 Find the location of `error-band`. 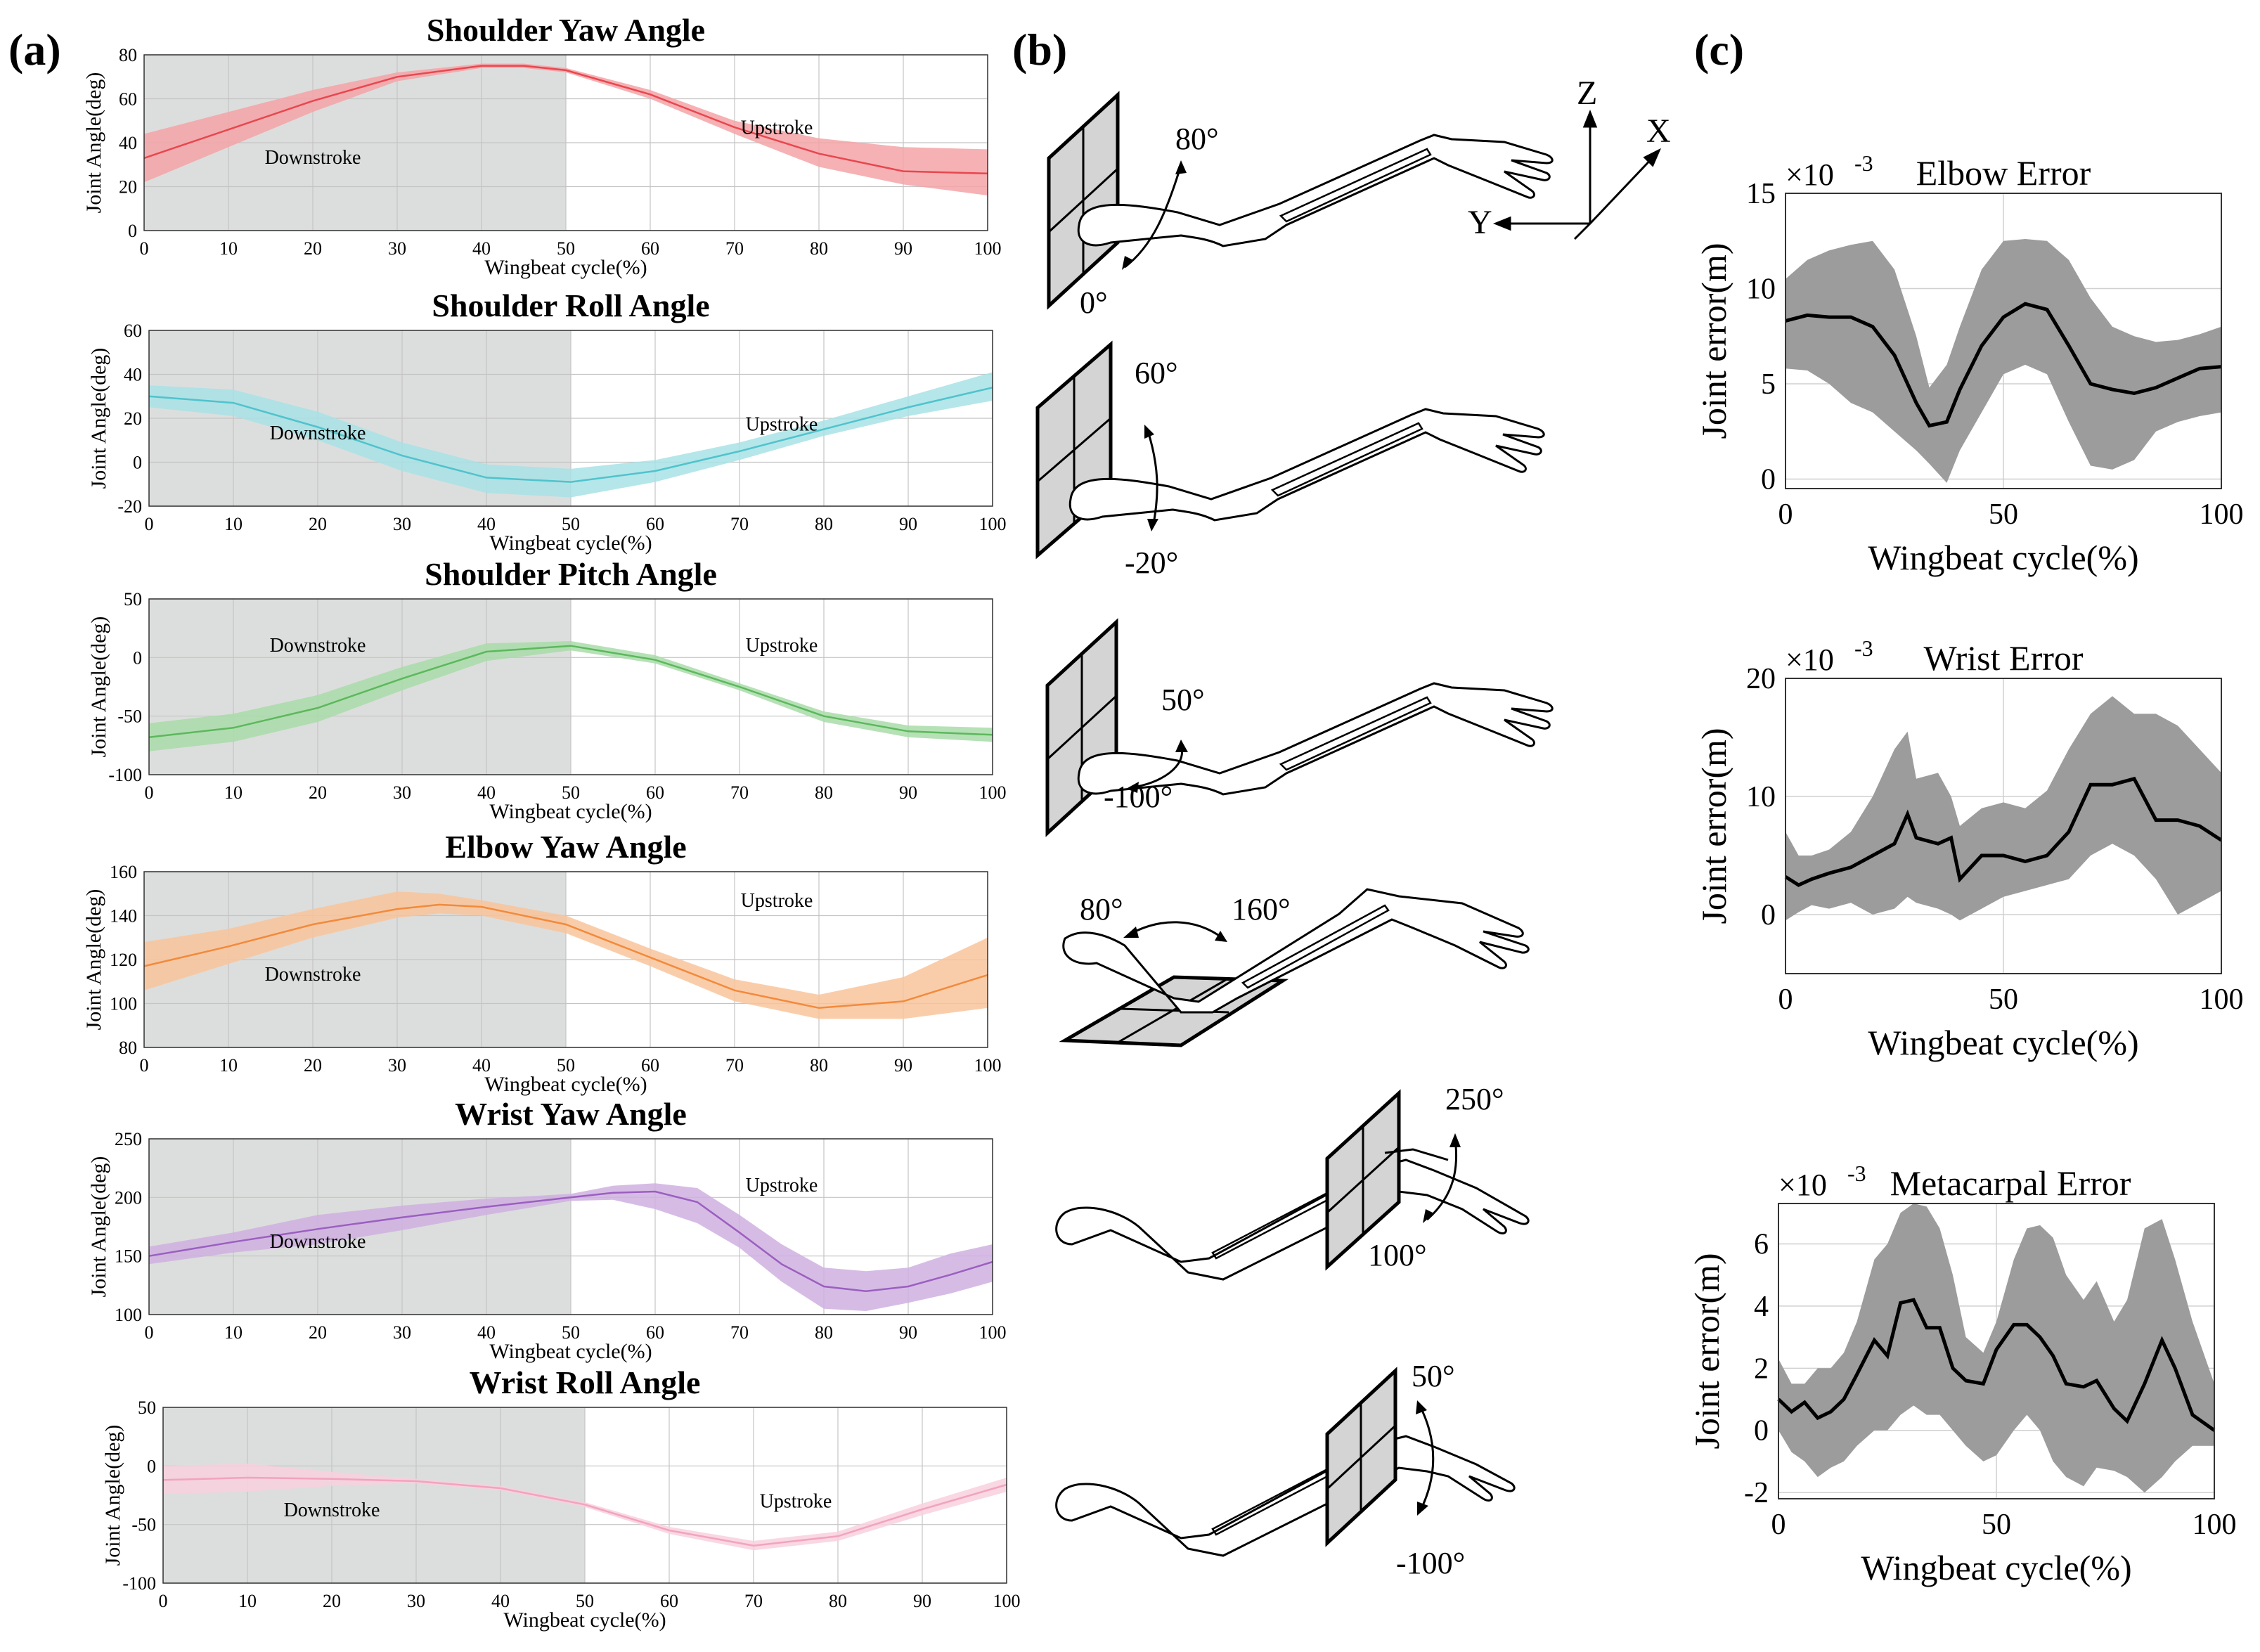

error-band is located at coordinates (2003, 361).